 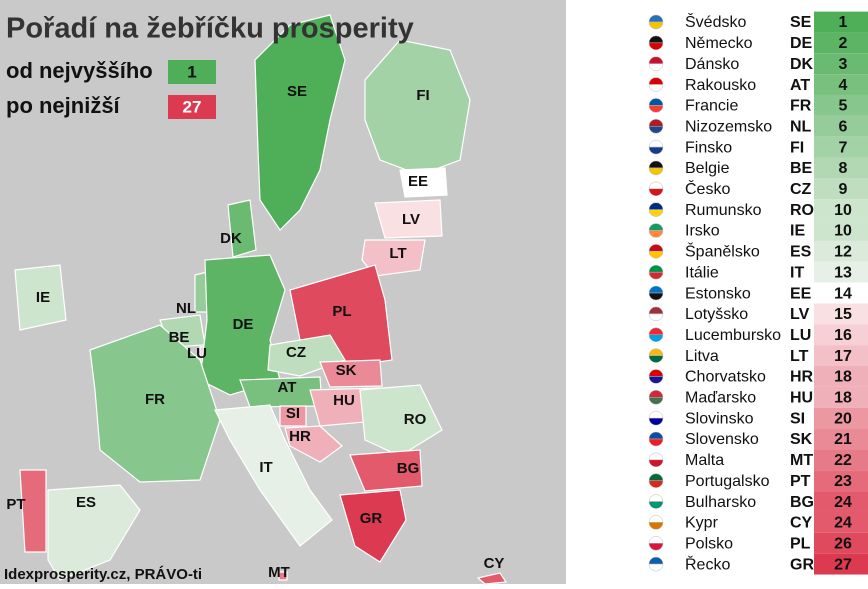 What do you see at coordinates (800, 335) in the screenshot?
I see `country-code: LU` at bounding box center [800, 335].